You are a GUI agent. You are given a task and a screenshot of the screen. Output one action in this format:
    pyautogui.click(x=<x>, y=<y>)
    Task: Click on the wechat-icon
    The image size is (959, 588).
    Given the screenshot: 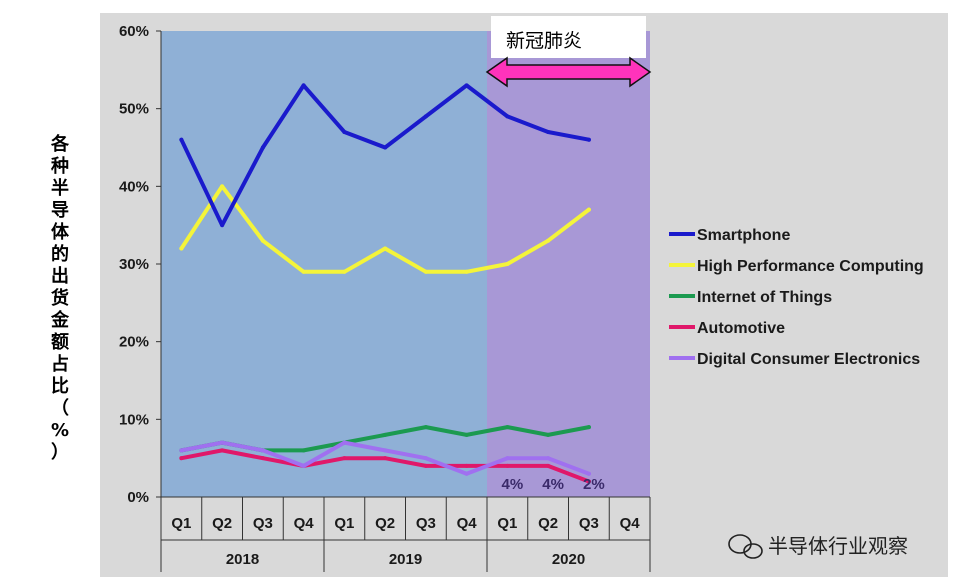 What is the action you would take?
    pyautogui.click(x=745, y=546)
    